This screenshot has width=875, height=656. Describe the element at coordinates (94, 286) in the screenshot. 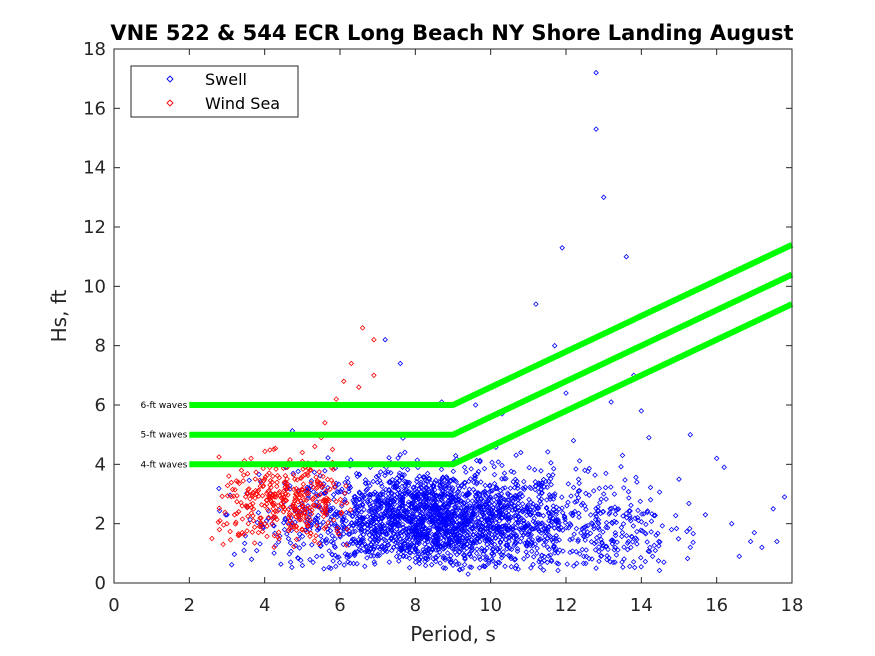

I see `y-tick-label: 10` at that location.